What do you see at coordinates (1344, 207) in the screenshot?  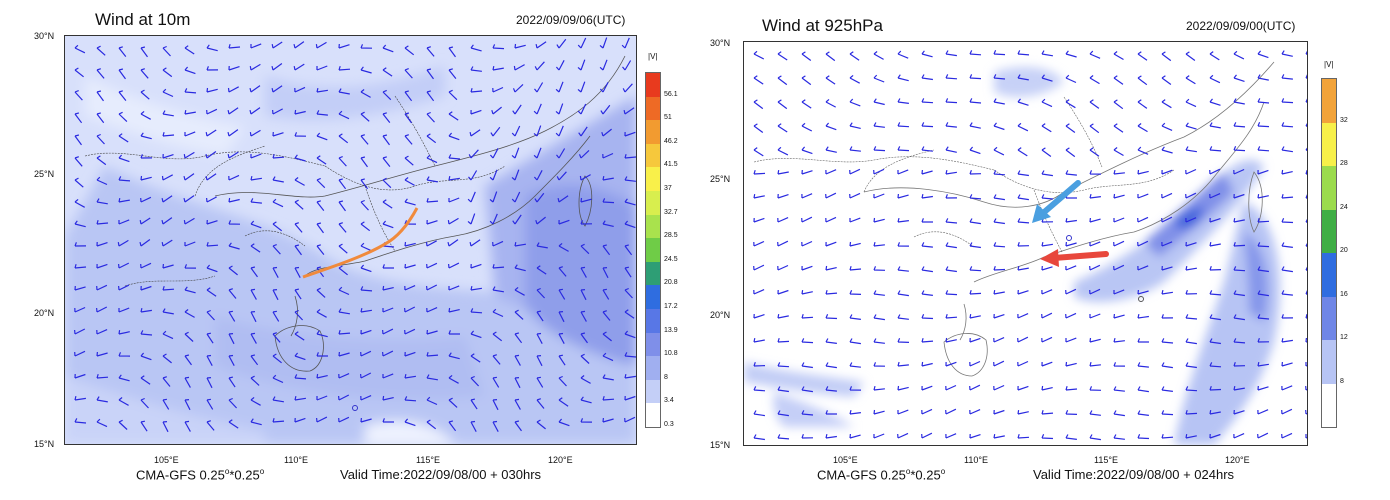 I see `right-colorbar-tick-label: 24` at bounding box center [1344, 207].